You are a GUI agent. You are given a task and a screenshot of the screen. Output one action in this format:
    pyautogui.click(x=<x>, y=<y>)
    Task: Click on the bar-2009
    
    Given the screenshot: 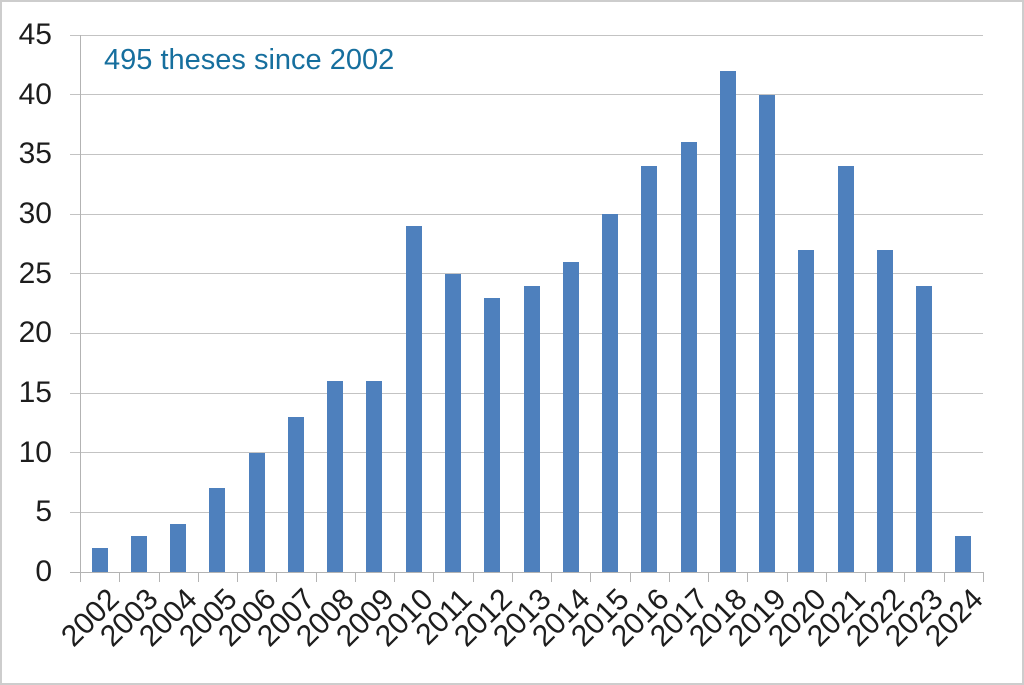 What is the action you would take?
    pyautogui.click(x=374, y=476)
    